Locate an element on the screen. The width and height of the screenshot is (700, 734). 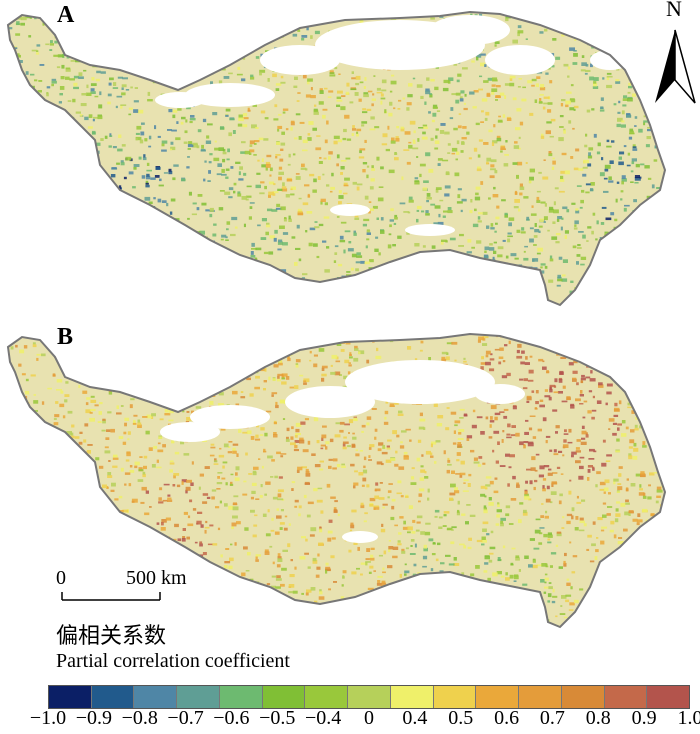
legend-title-chinese: 偏相关系数 is located at coordinates (111, 636).